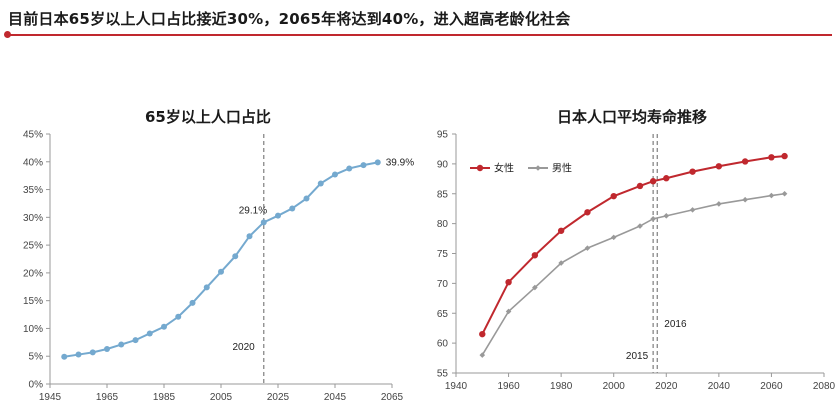 The height and width of the screenshot is (411, 839). What do you see at coordinates (561, 386) in the screenshot?
I see `right-x-tick-label: 1980` at bounding box center [561, 386].